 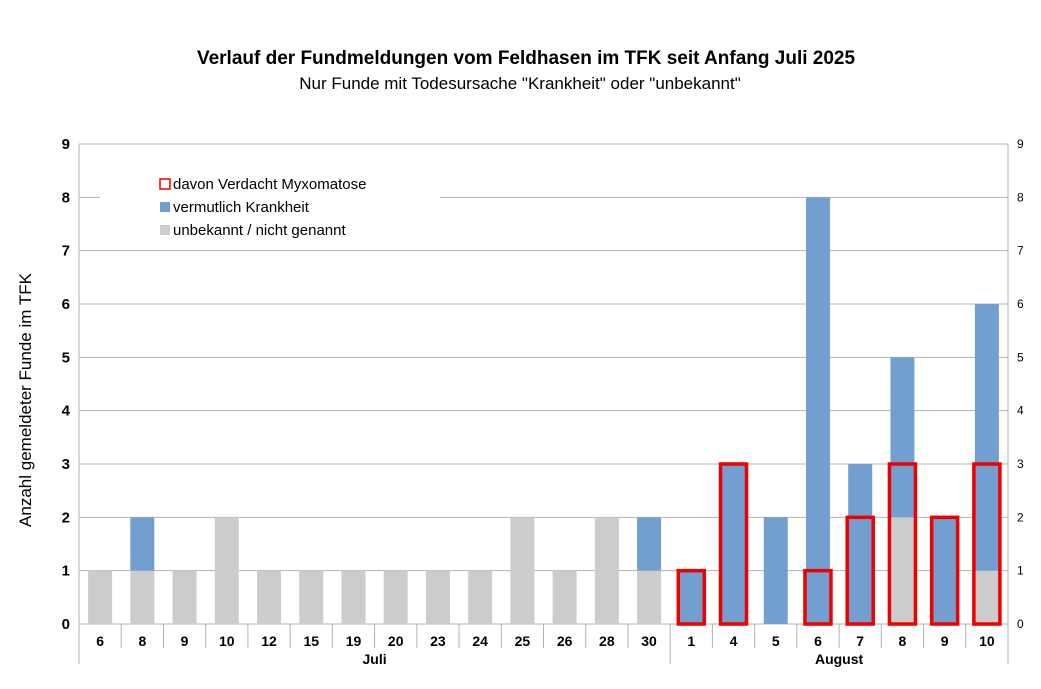 What do you see at coordinates (1020, 464) in the screenshot?
I see `y-tick-label-right: 3` at bounding box center [1020, 464].